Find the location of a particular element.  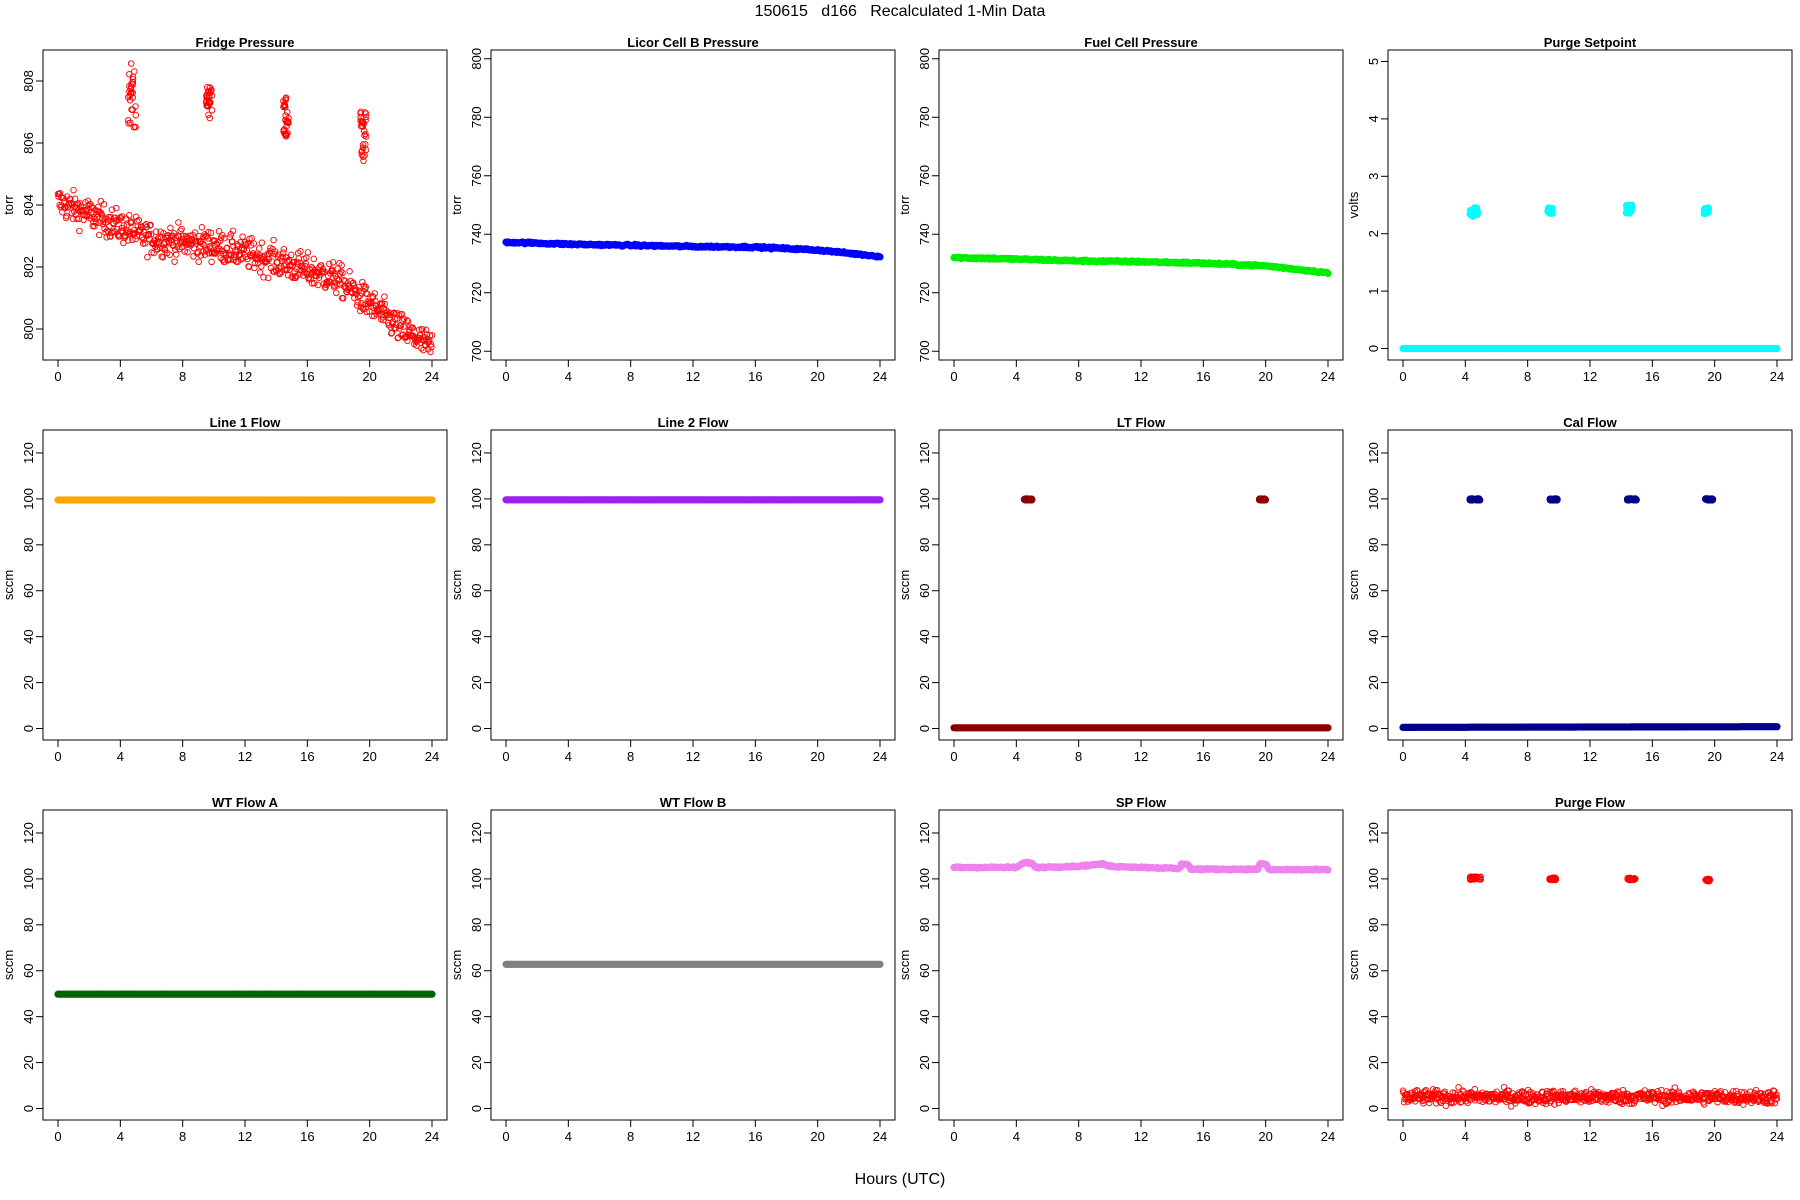

y-tick-label: 802 is located at coordinates (28, 267).